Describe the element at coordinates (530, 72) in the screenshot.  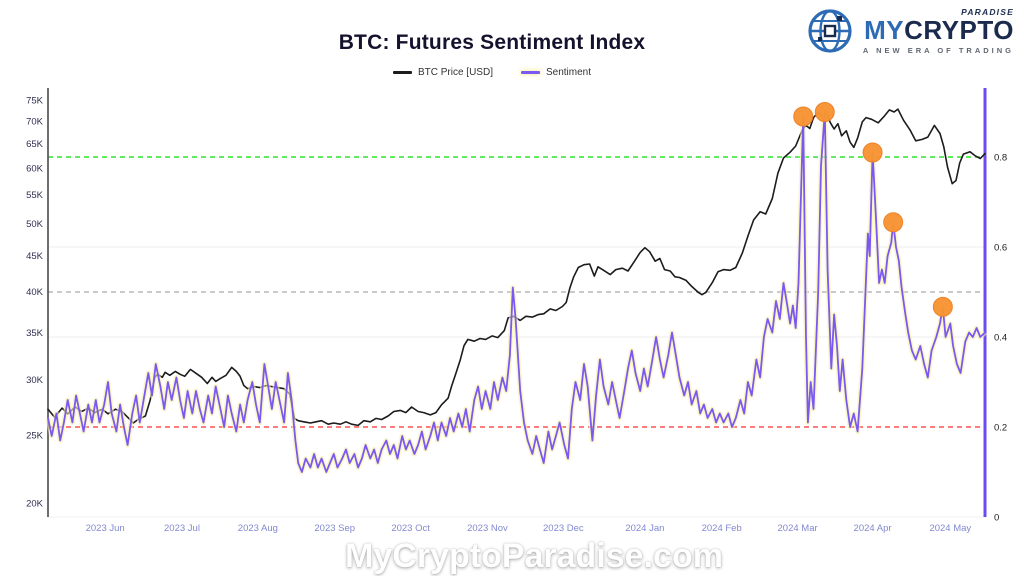
I see `sentiment-line-swatch` at that location.